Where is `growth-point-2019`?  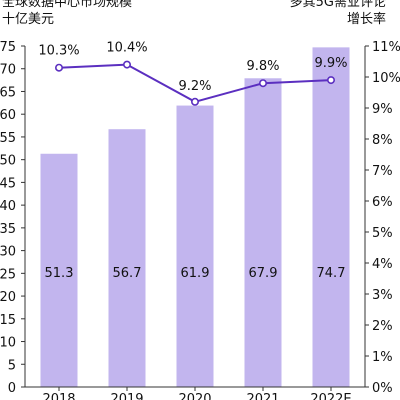
growth-point-2019 is located at coordinates (127, 64).